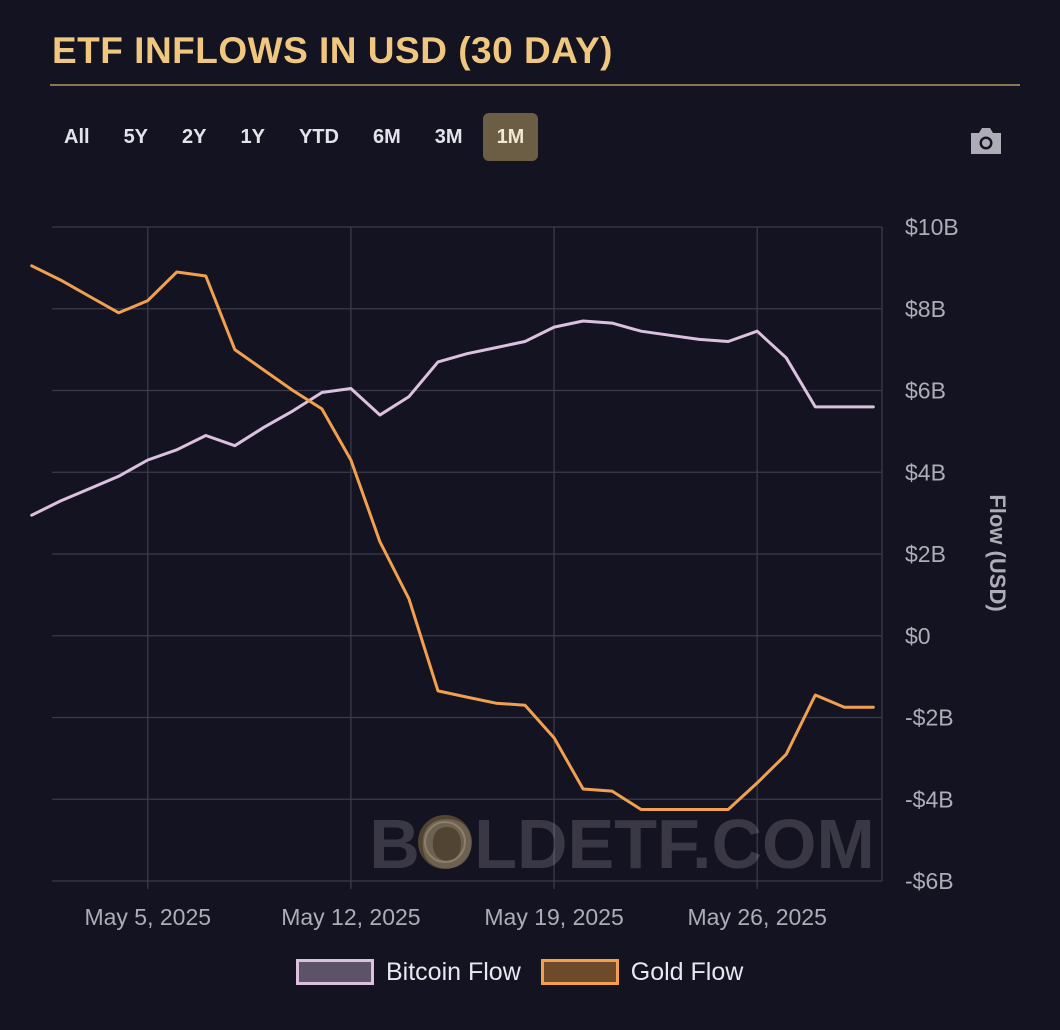 The image size is (1060, 1030). I want to click on x-tick-label: May 5, 2025, so click(147, 917).